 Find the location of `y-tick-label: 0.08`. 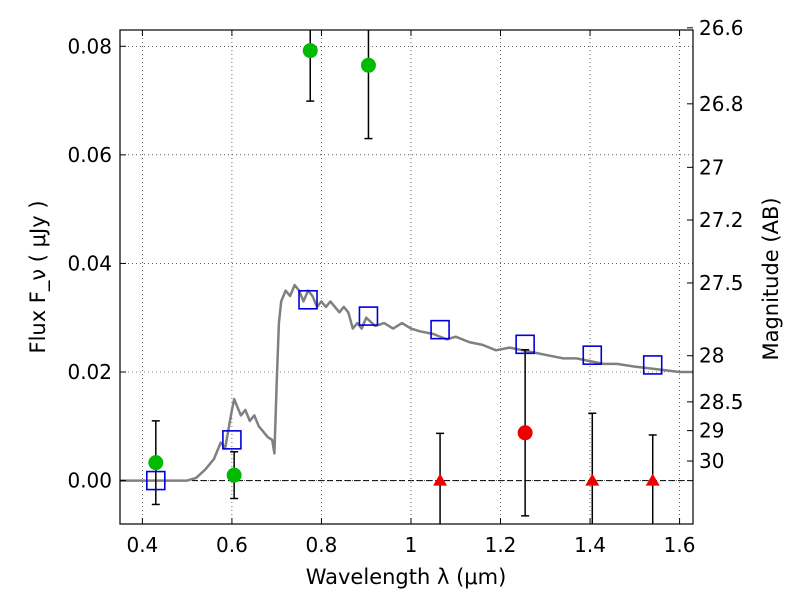

y-tick-label: 0.08 is located at coordinates (89, 46).